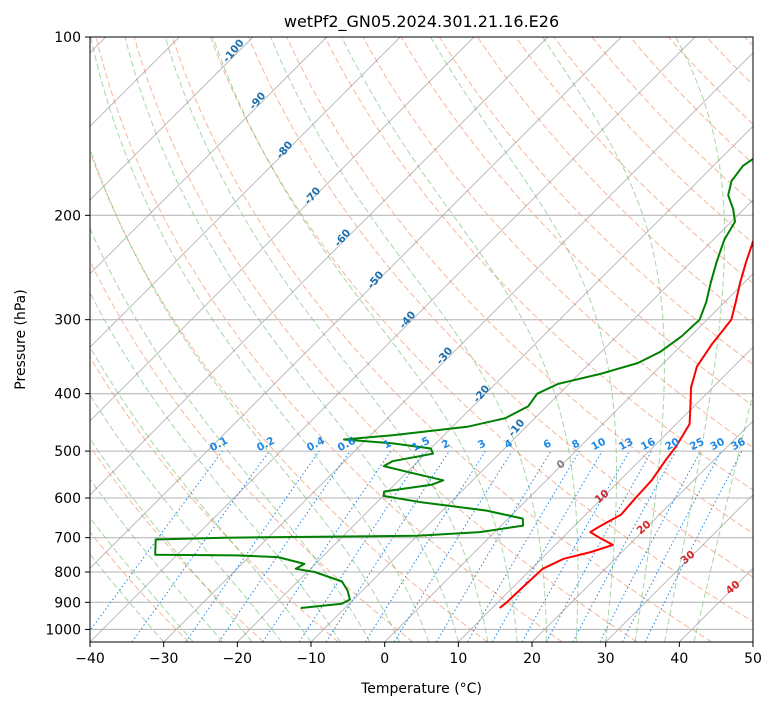 The height and width of the screenshot is (708, 775). I want to click on y-tick-label: 100, so click(67, 38).